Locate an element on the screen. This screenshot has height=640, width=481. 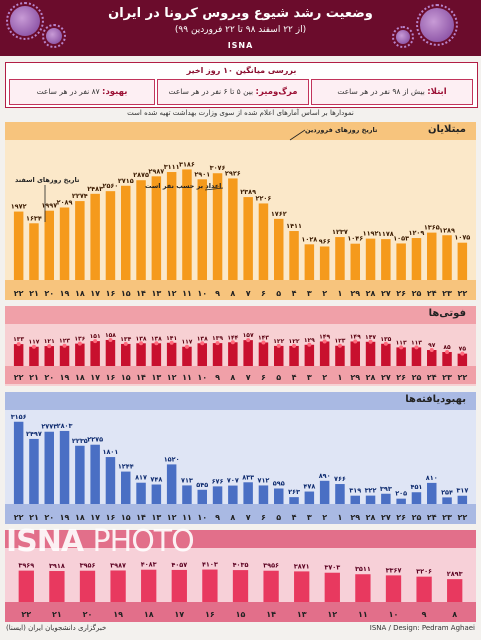
value-label: ۲۹۲۶ is located at coordinates (233, 173).